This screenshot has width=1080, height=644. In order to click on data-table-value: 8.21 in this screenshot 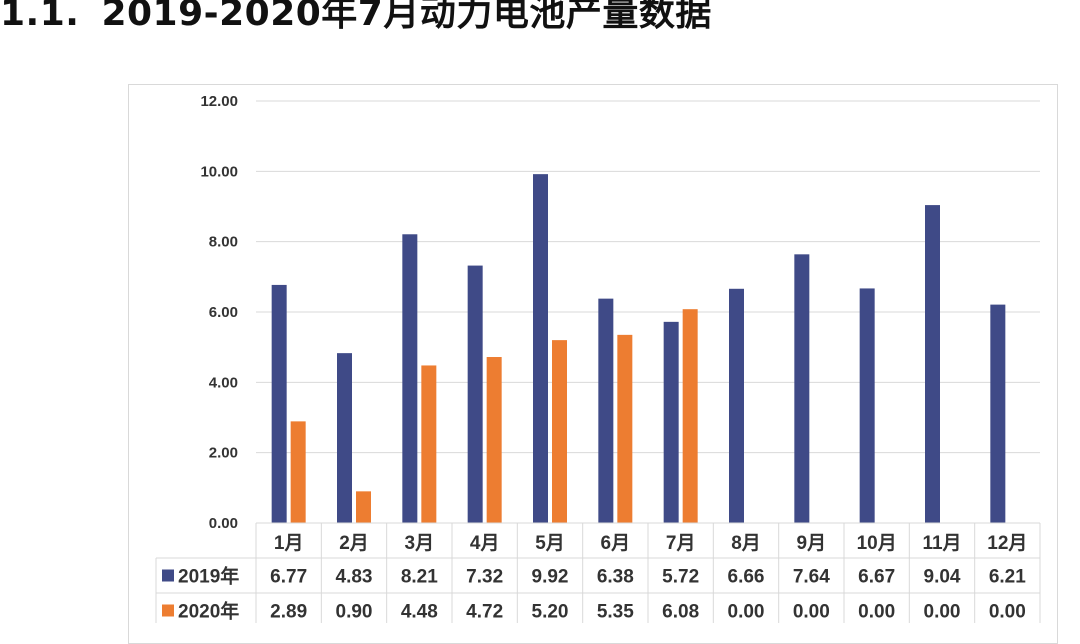, I will do `click(419, 577)`.